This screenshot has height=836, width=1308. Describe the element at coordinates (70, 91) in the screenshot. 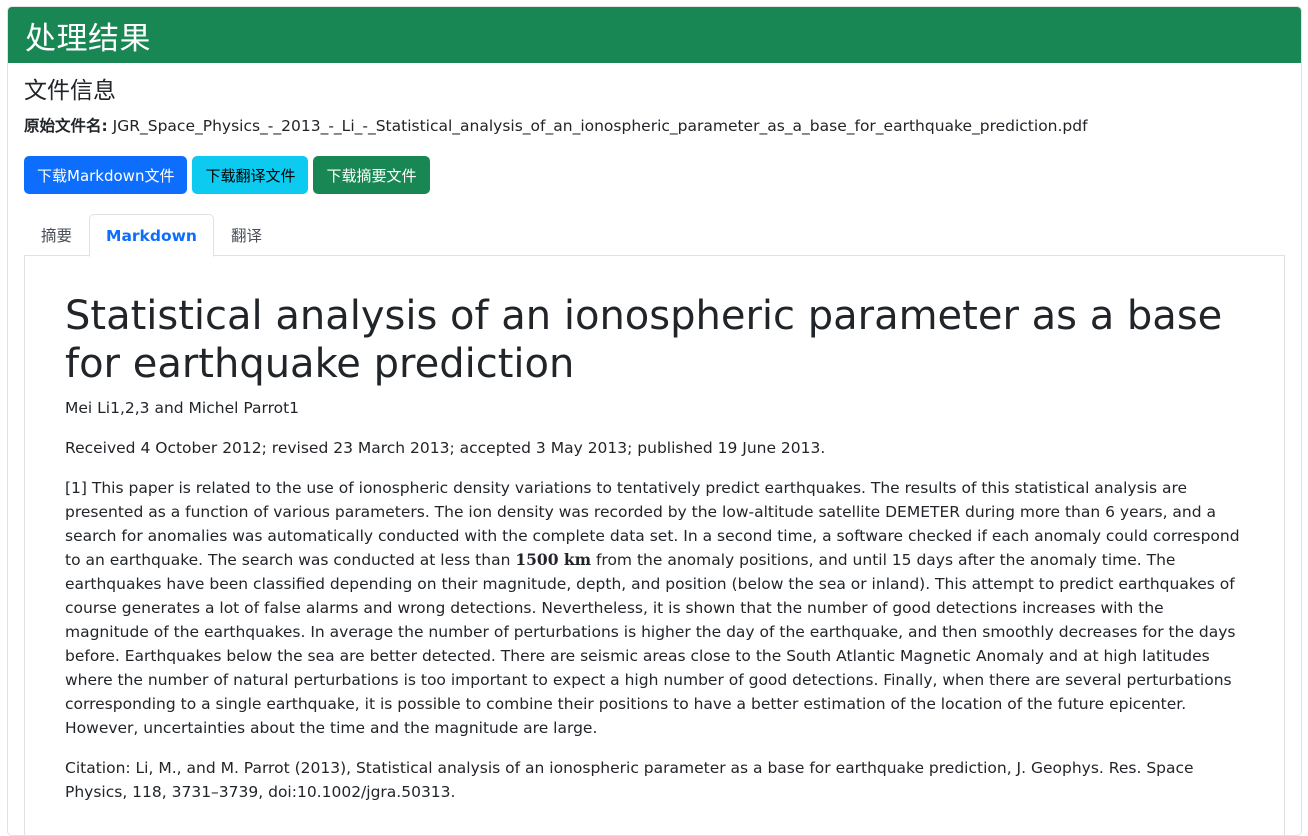

I see `file-info-title: 文件信息` at that location.